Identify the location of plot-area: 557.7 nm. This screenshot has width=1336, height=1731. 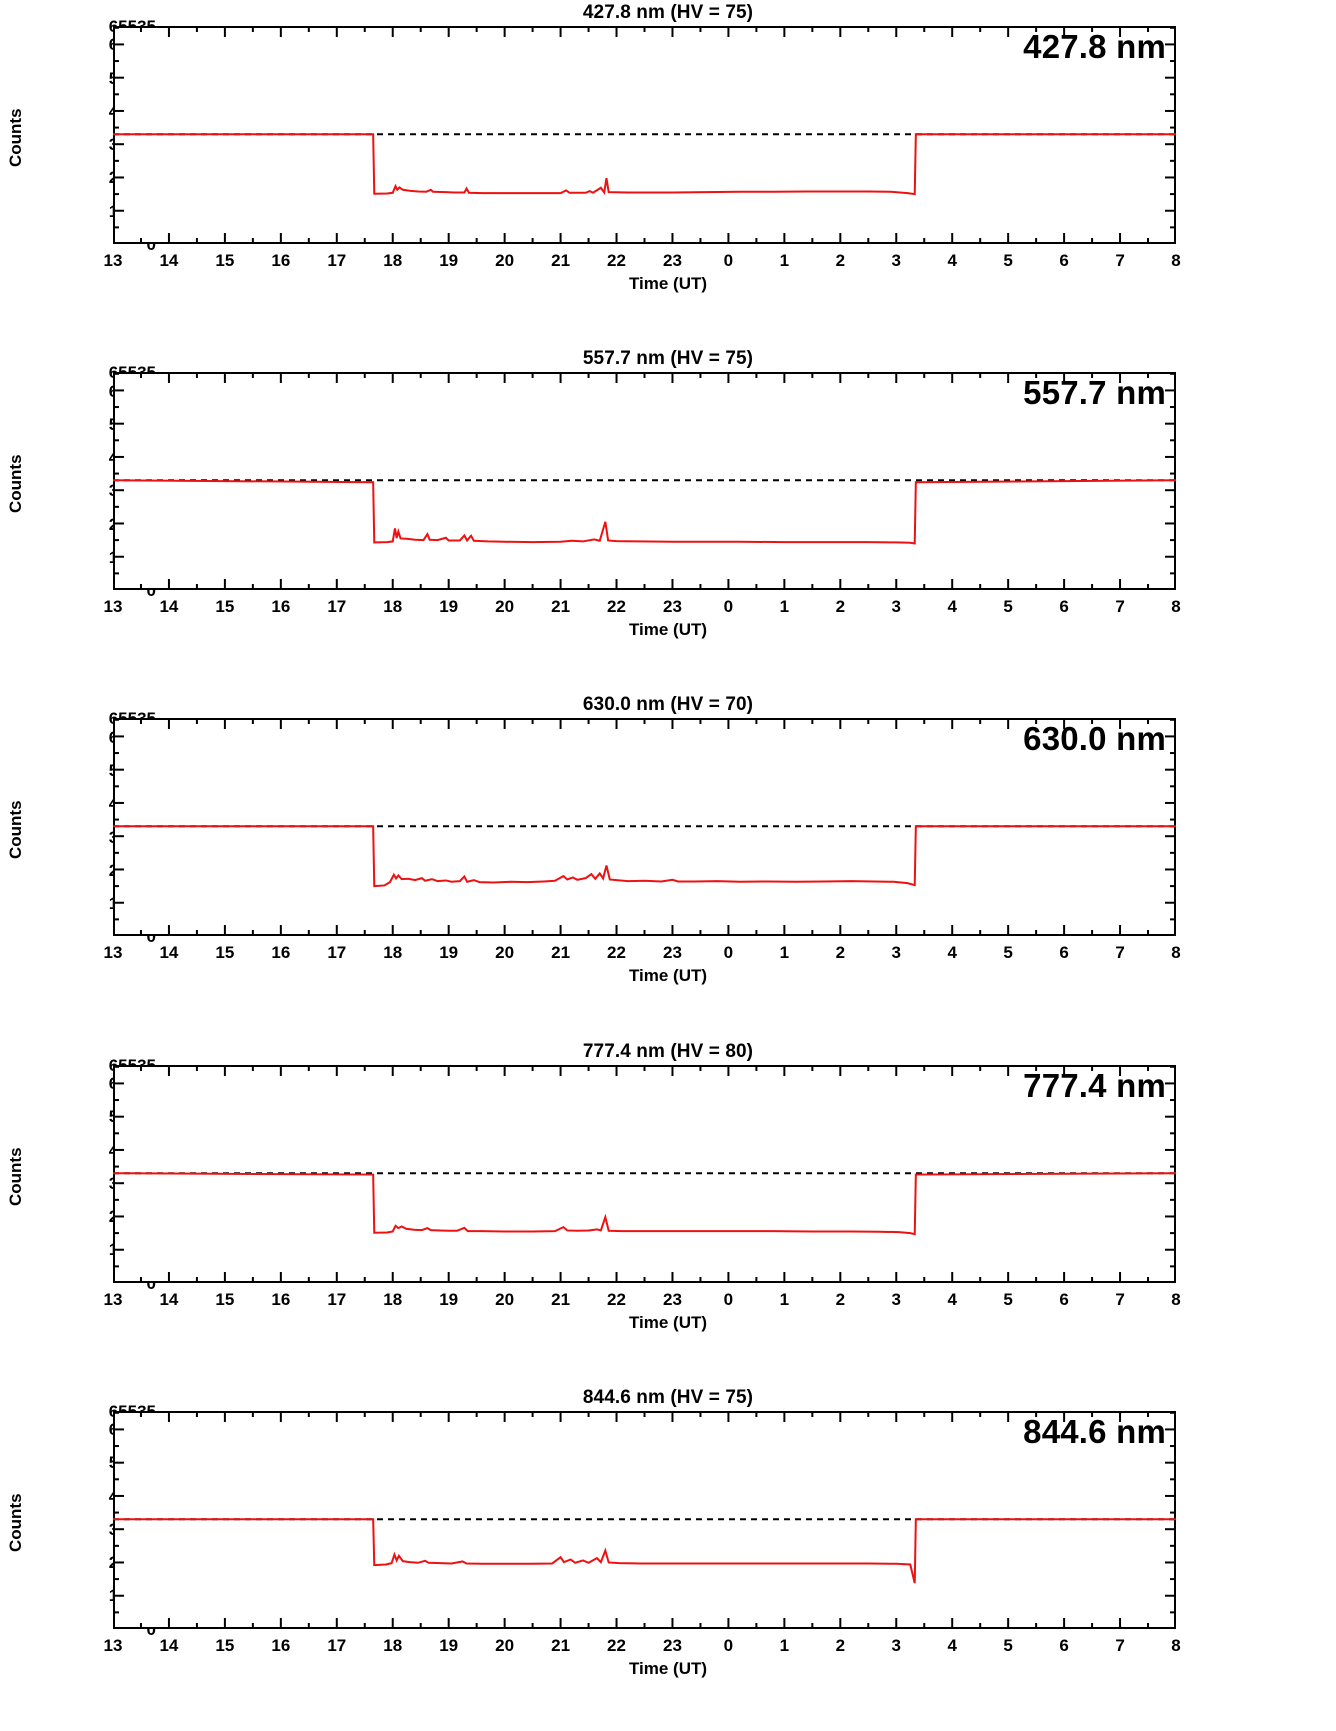
(644, 481).